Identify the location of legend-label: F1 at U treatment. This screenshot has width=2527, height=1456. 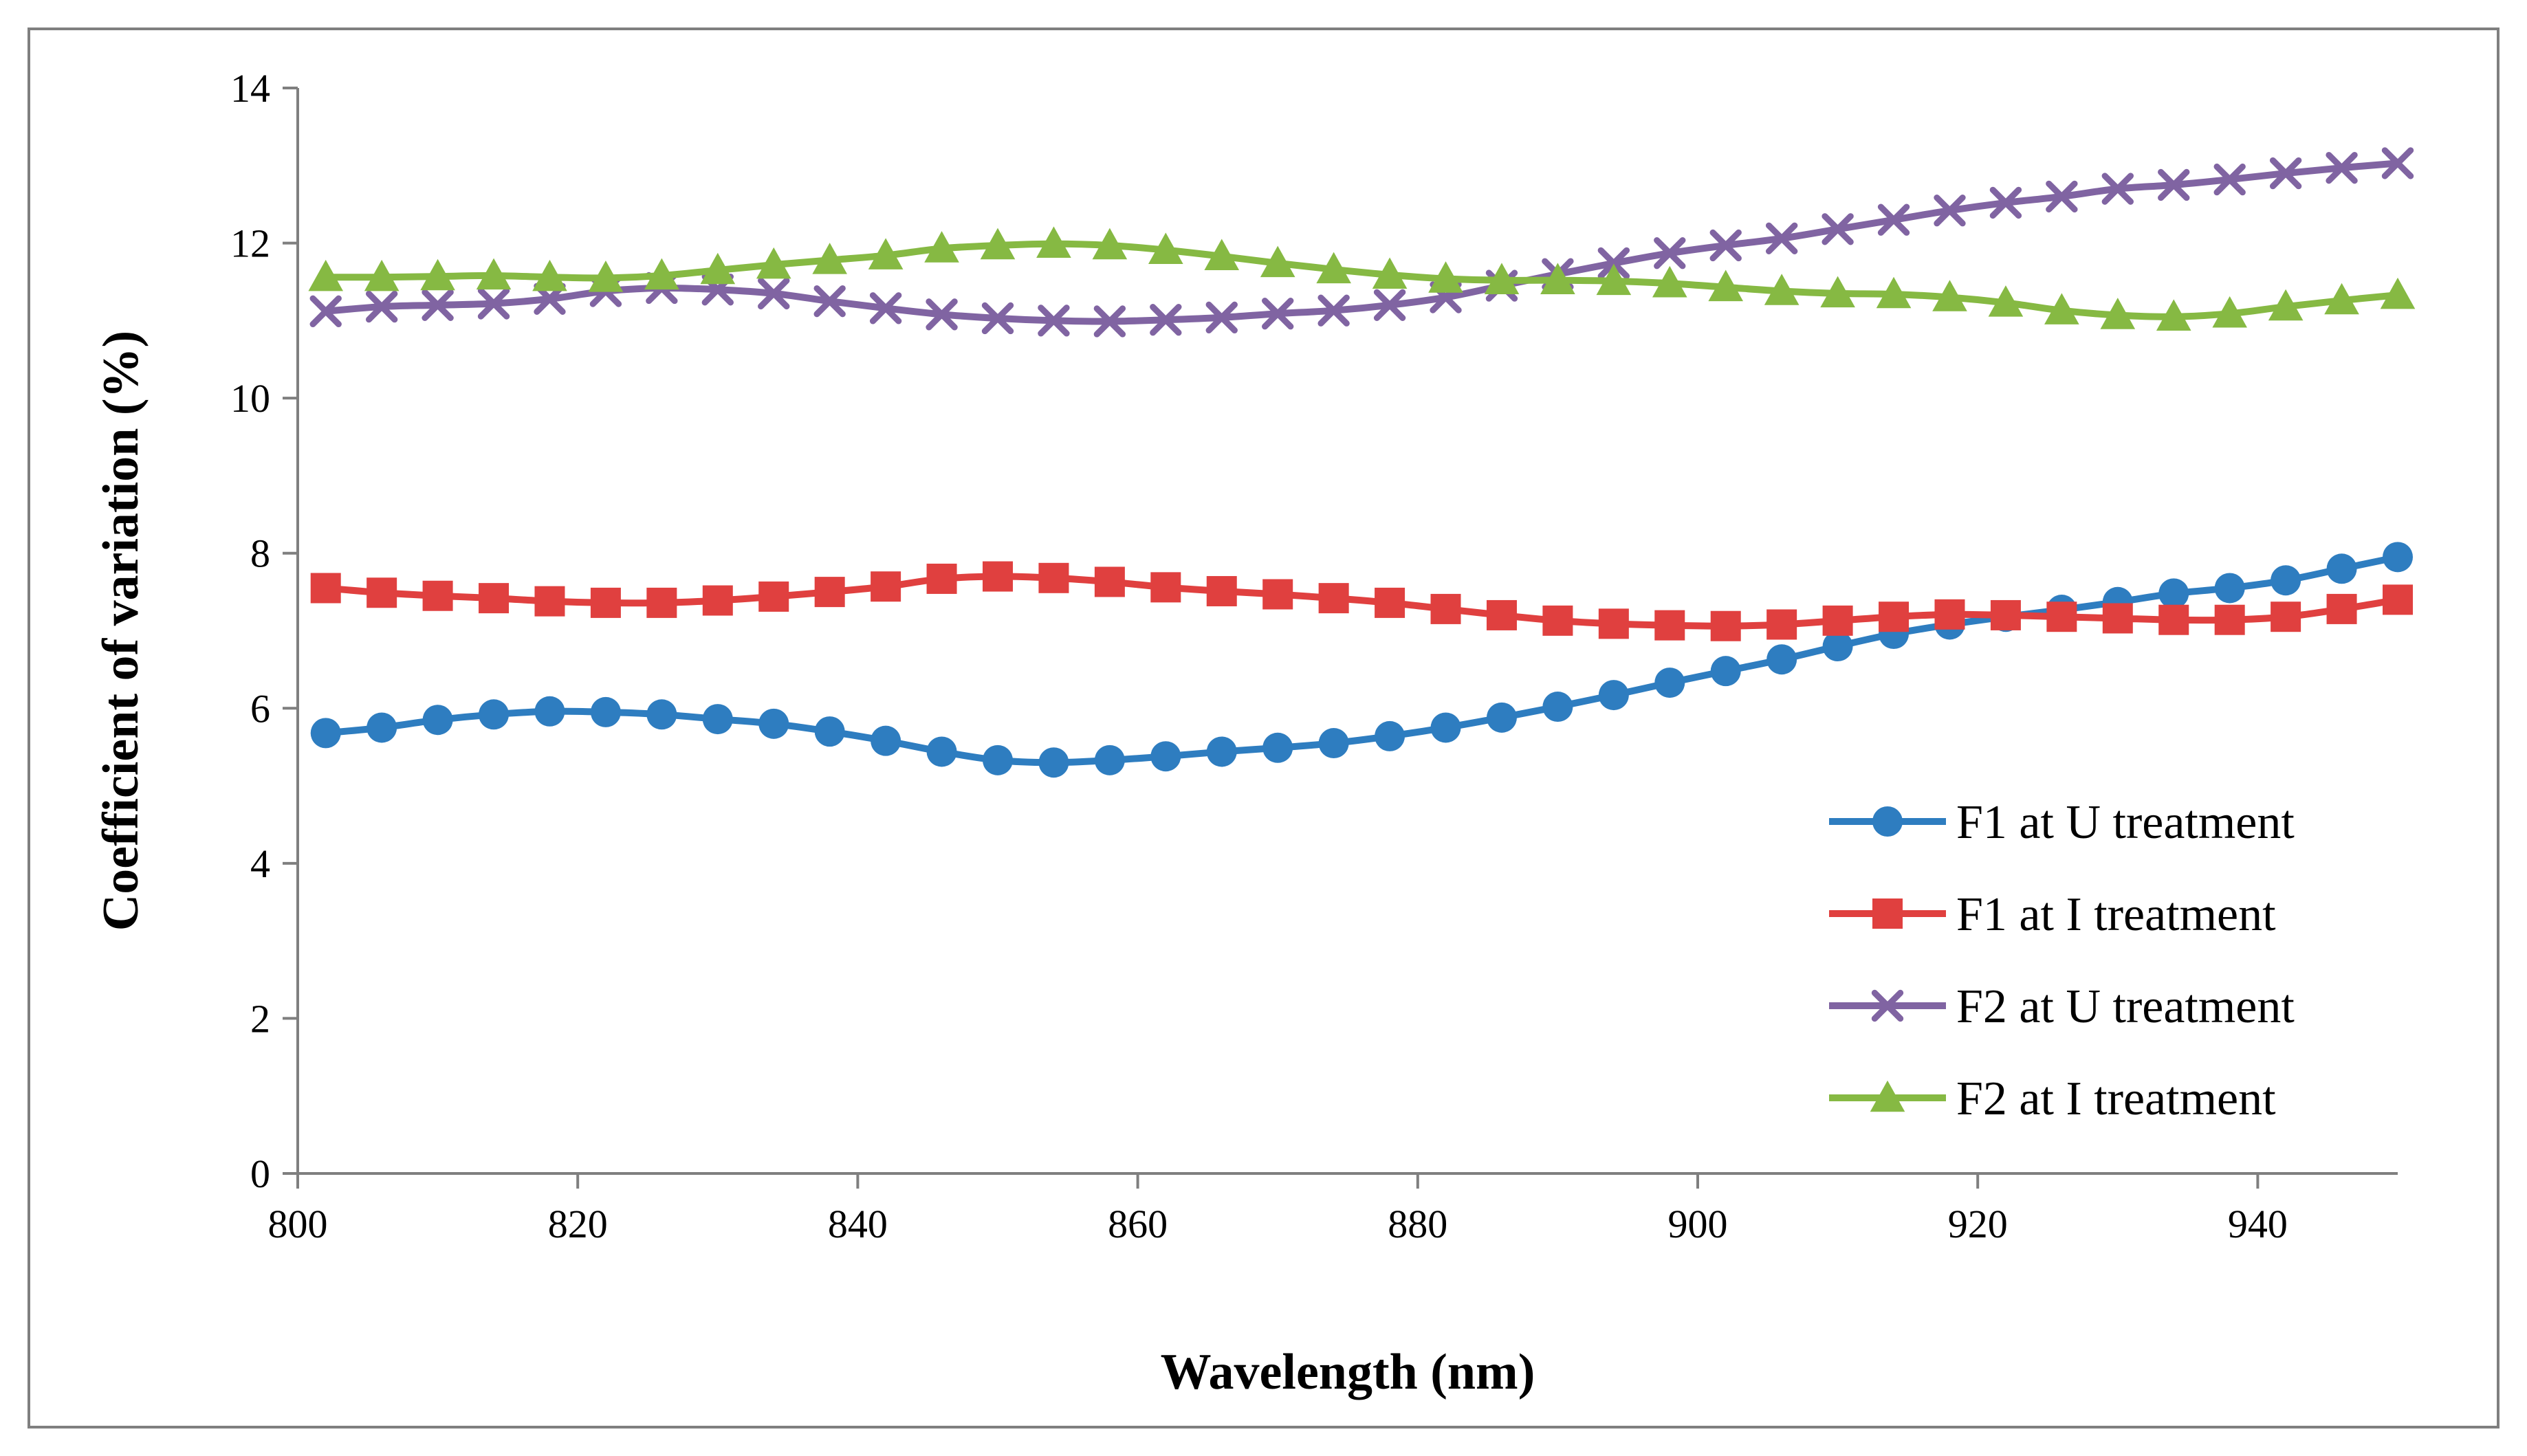
(2125, 822).